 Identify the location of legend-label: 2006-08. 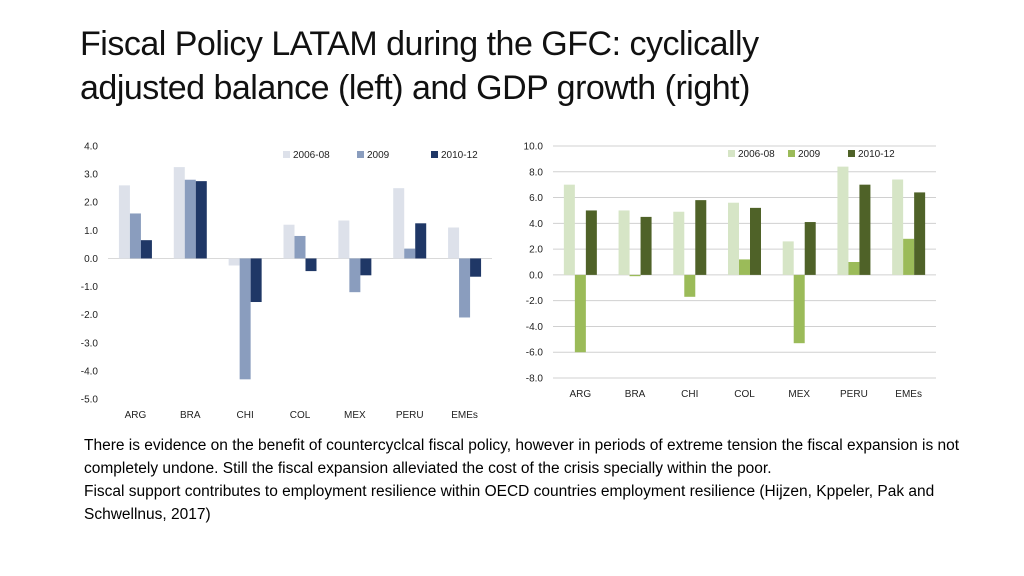
(311, 155).